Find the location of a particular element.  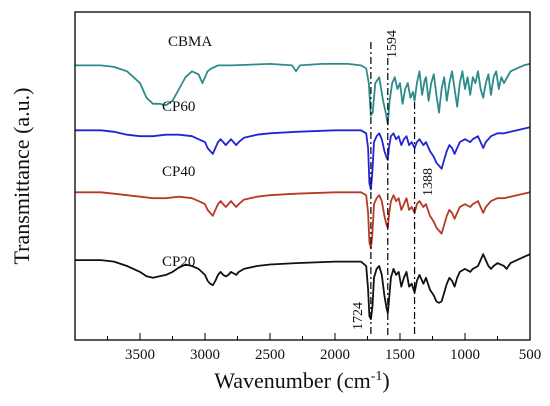

x-tick-label-3000: 3000 is located at coordinates (205, 355).